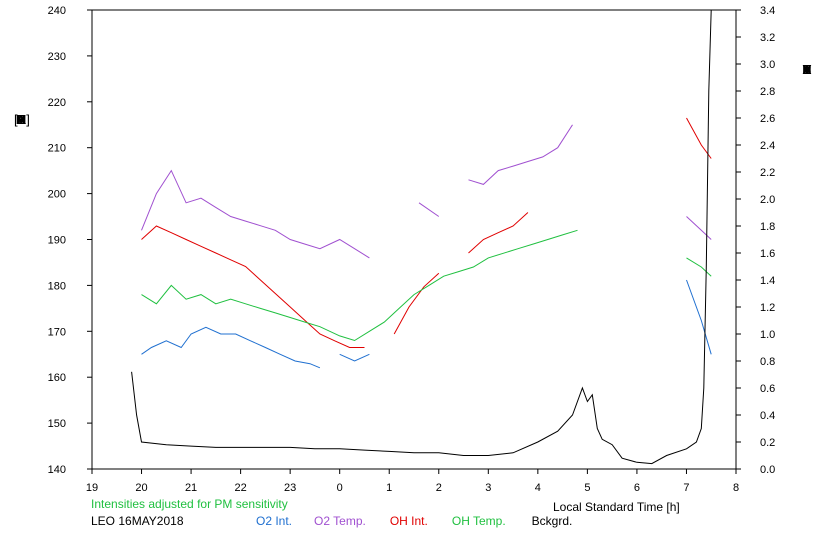 The image size is (828, 535). Describe the element at coordinates (412, 481) in the screenshot. I see `x-axis: 19 20 21 22 23 0 1 2 3 4 5 6 7 8` at that location.